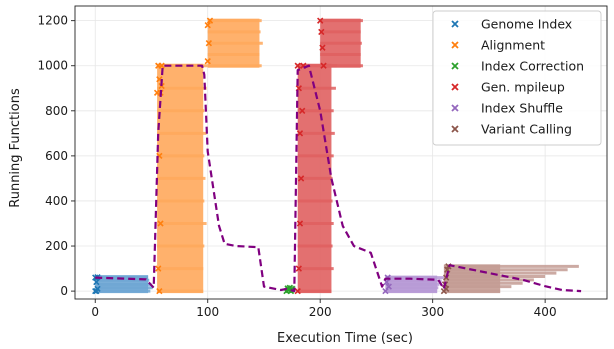 Image resolution: width=614 pixels, height=349 pixels. Describe the element at coordinates (513, 45) in the screenshot. I see `legend-label: Alignment` at that location.